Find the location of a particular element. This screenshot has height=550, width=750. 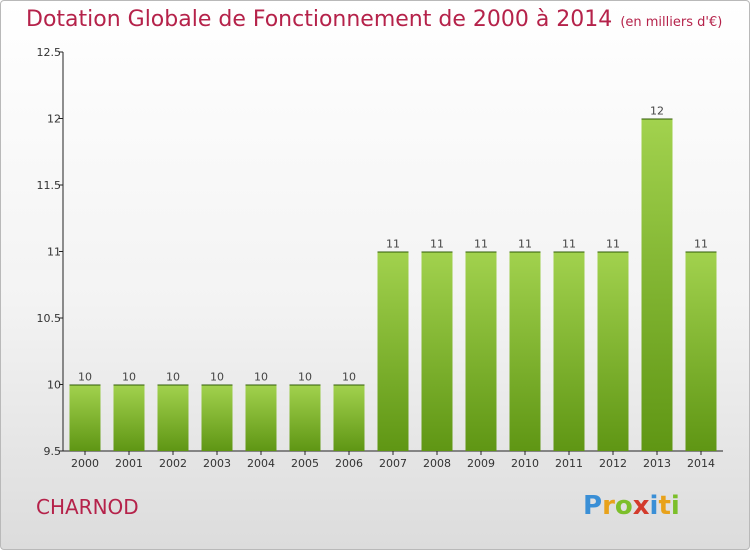

x-tick-label: 2004 is located at coordinates (261, 463).